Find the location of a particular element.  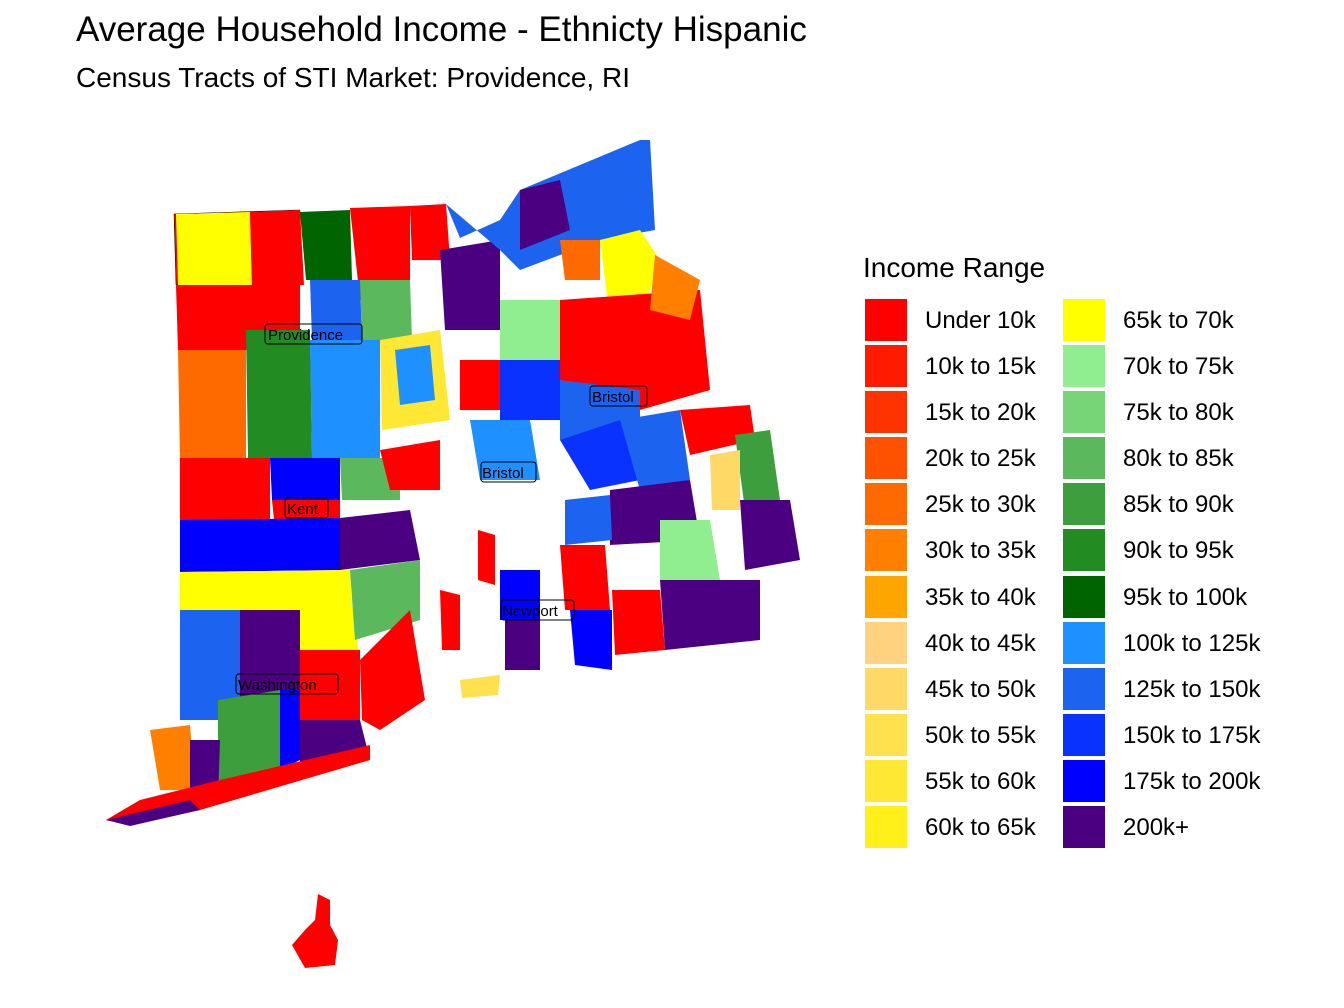

legend-label: Under 10k is located at coordinates (980, 320).